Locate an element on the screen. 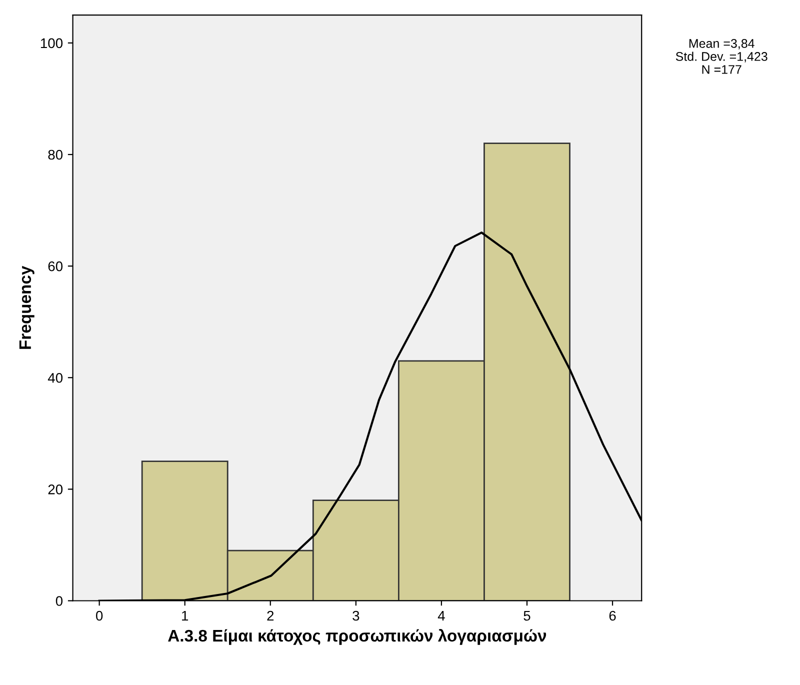  y-tick-label: 60 is located at coordinates (55, 266).